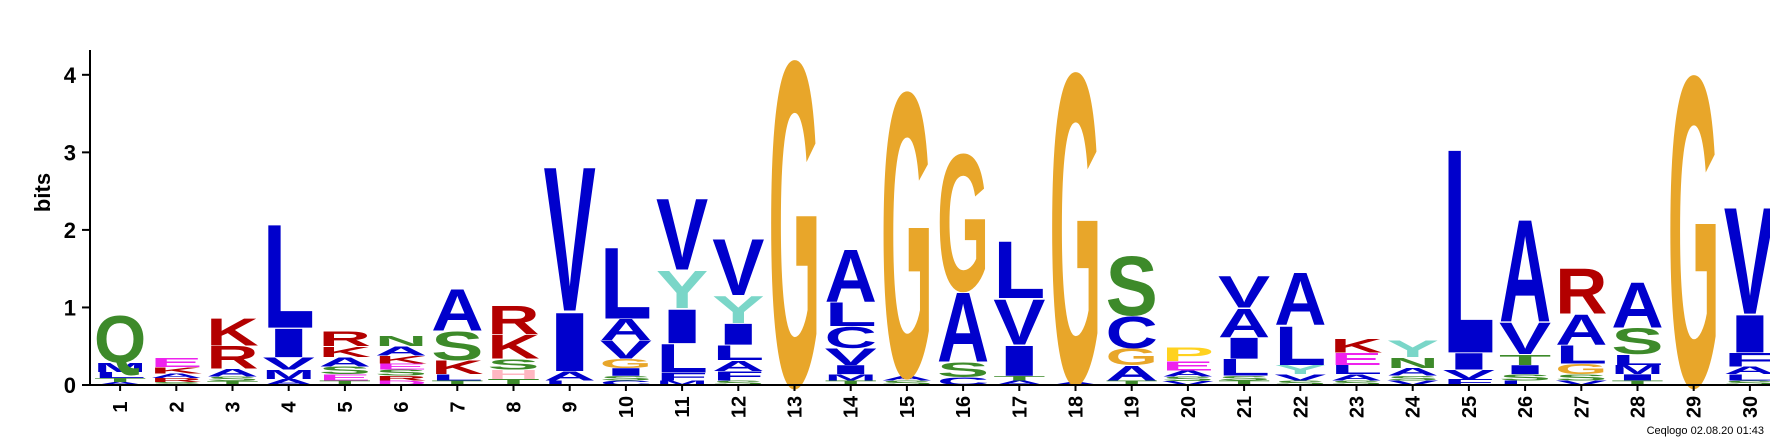 The width and height of the screenshot is (1770, 441). What do you see at coordinates (1747, 260) in the screenshot?
I see `residue-V-pos-30: V` at bounding box center [1747, 260].